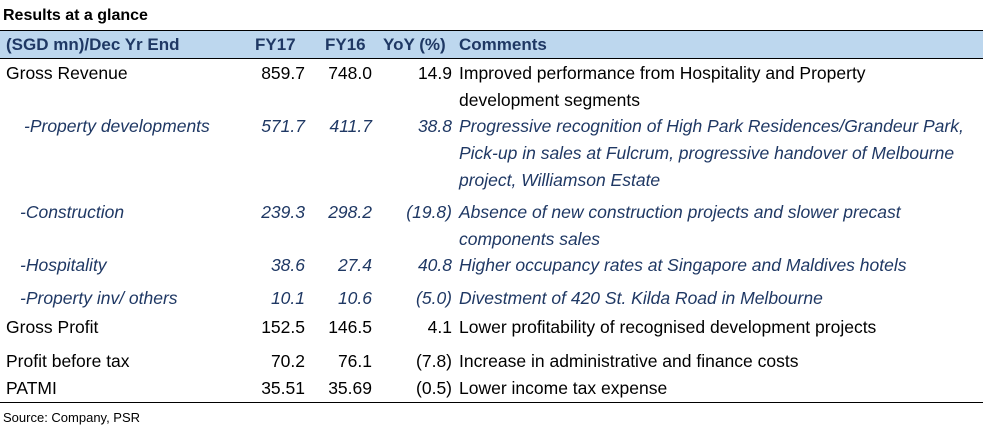 The width and height of the screenshot is (985, 432). I want to click on row-yoy: 38.8, so click(434, 126).